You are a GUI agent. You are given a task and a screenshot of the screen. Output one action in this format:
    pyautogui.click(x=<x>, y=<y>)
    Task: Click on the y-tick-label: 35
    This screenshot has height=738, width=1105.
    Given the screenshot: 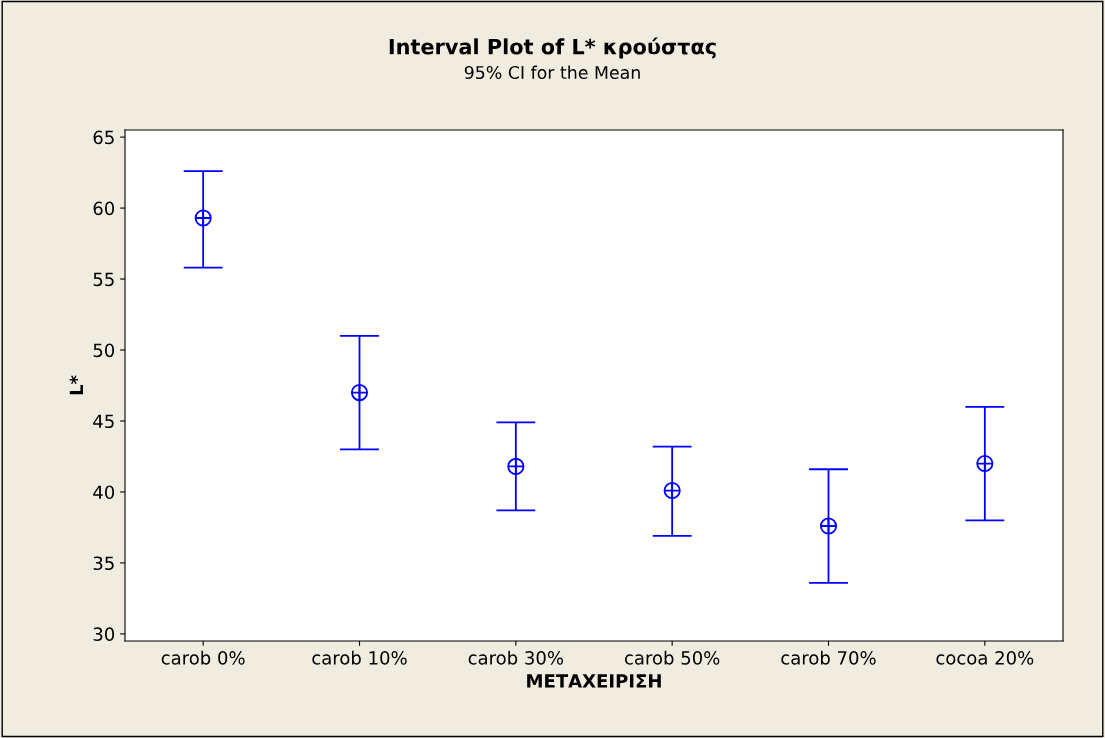 What is the action you would take?
    pyautogui.click(x=103, y=563)
    